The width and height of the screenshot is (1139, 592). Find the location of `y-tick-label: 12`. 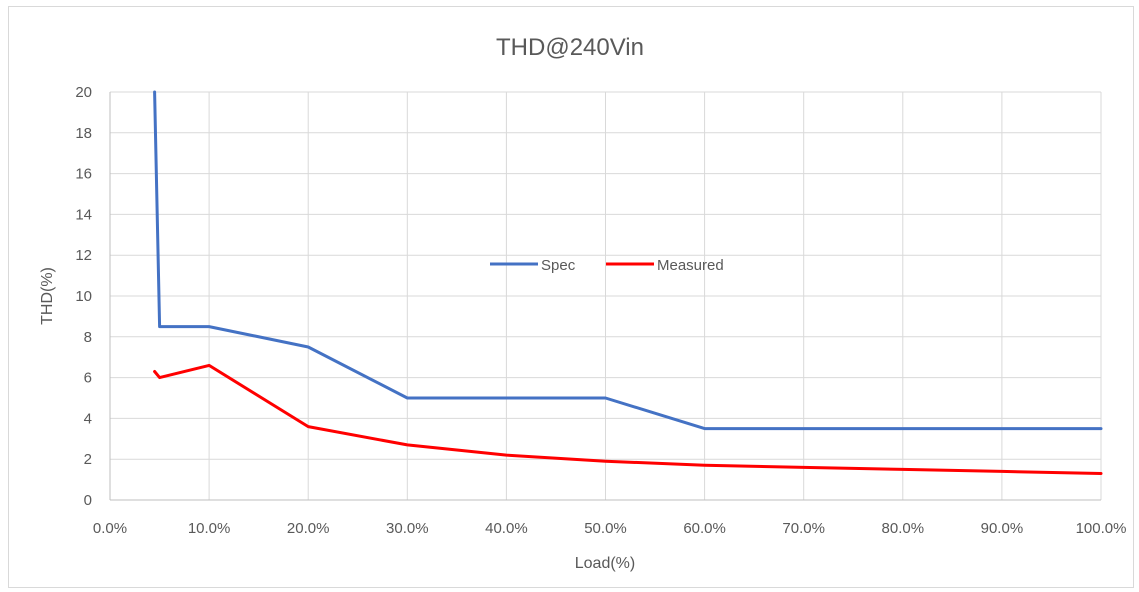

y-tick-label: 12 is located at coordinates (83, 255).